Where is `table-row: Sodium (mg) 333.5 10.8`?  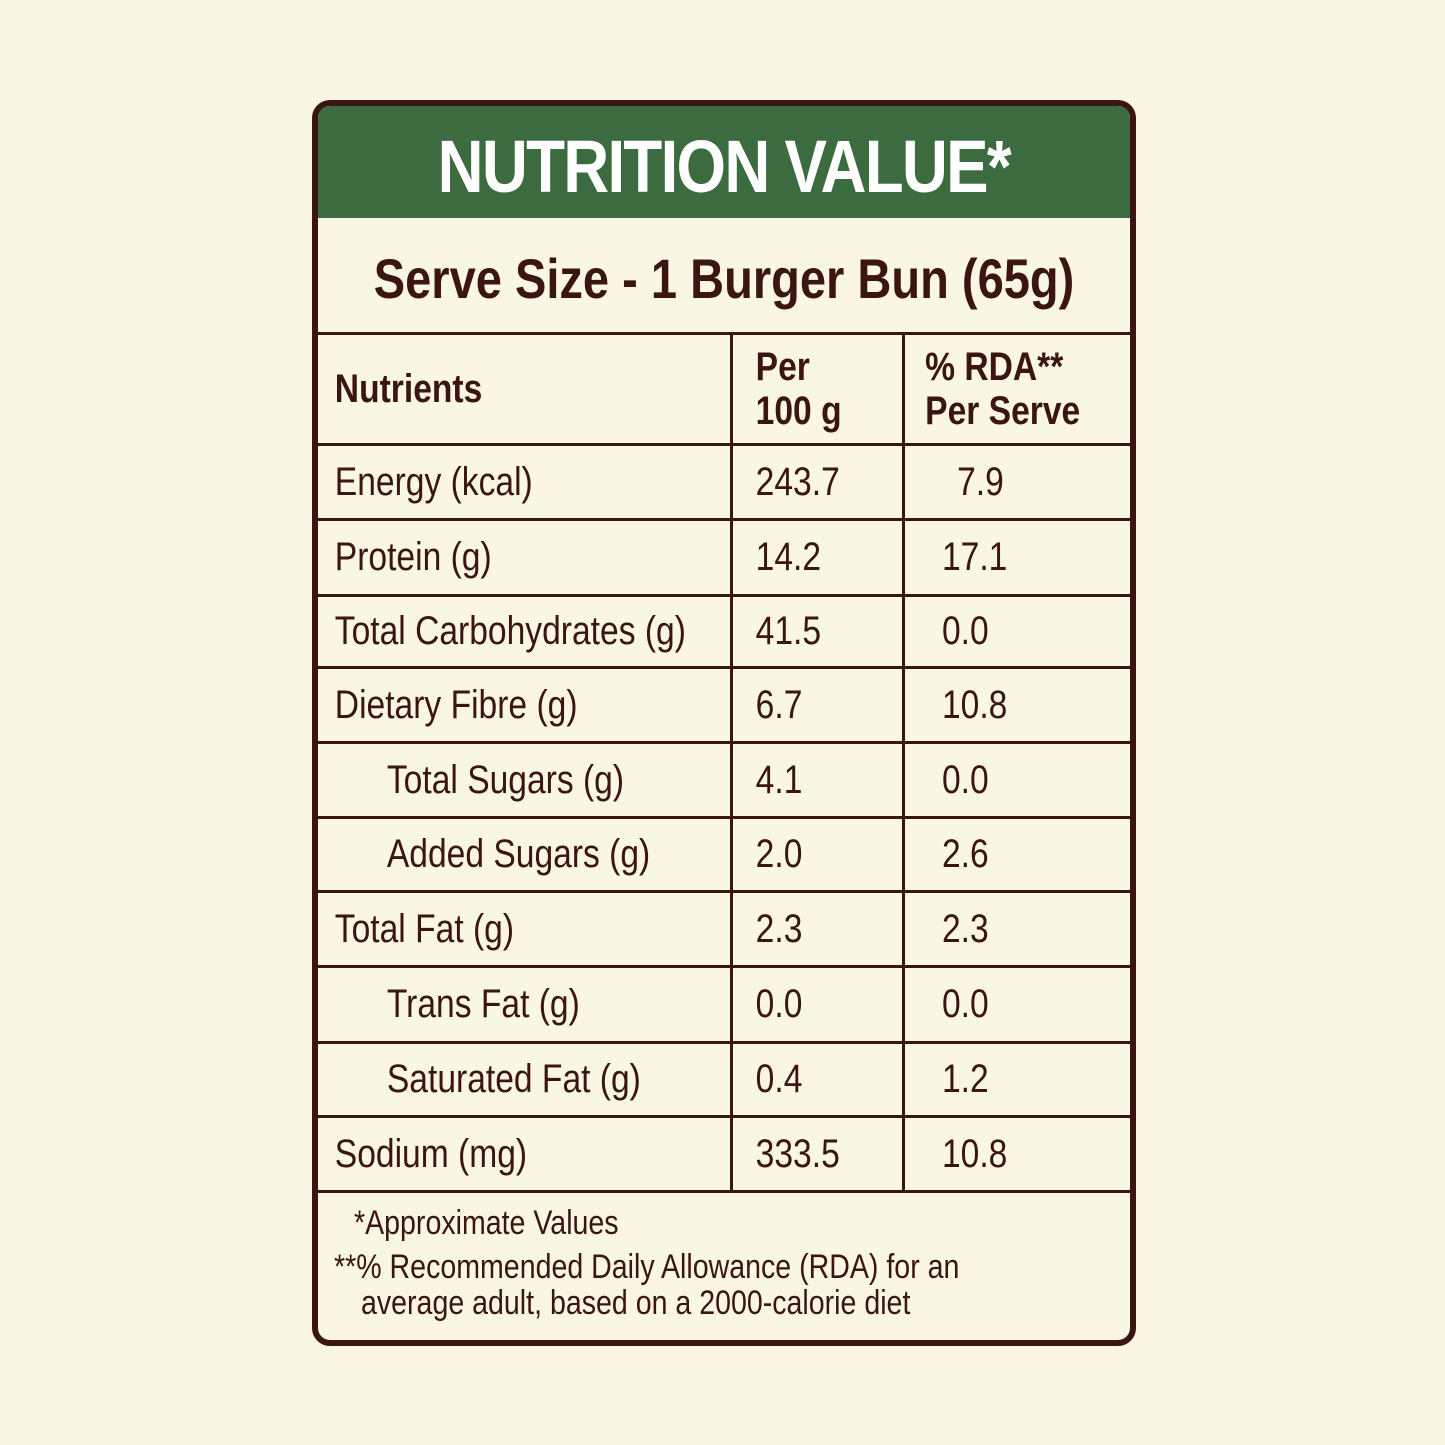
table-row: Sodium (mg) 333.5 10.8 is located at coordinates (724, 1155).